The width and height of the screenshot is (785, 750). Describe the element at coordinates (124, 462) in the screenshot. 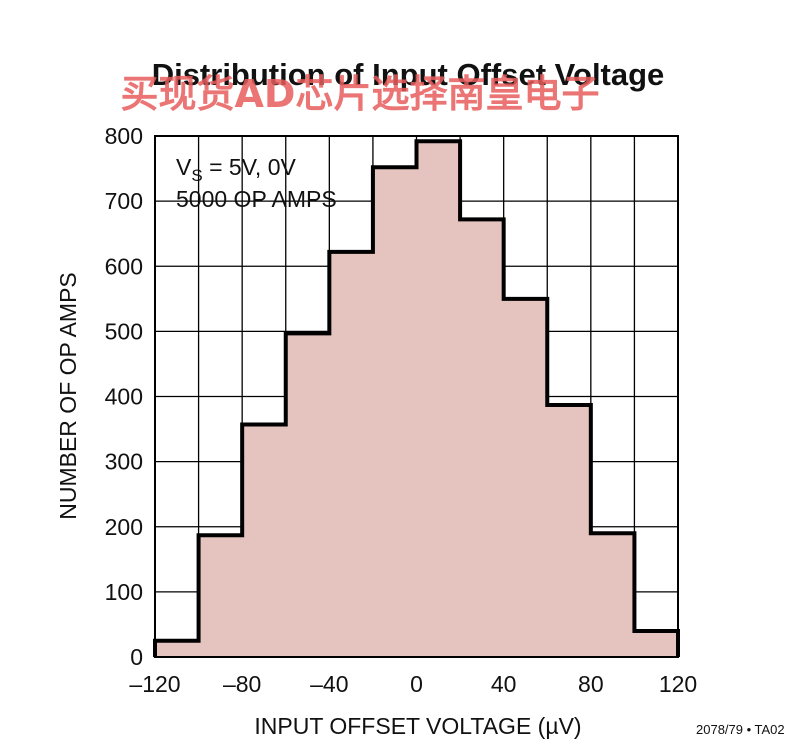

I see `y-tick-label: 300` at that location.